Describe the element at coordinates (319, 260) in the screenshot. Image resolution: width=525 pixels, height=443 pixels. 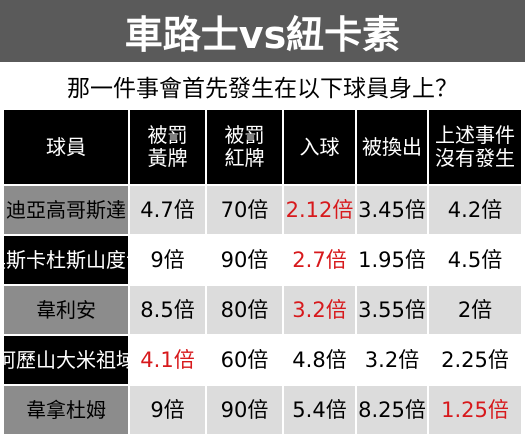
I see `odds-cell: 2.7倍` at that location.